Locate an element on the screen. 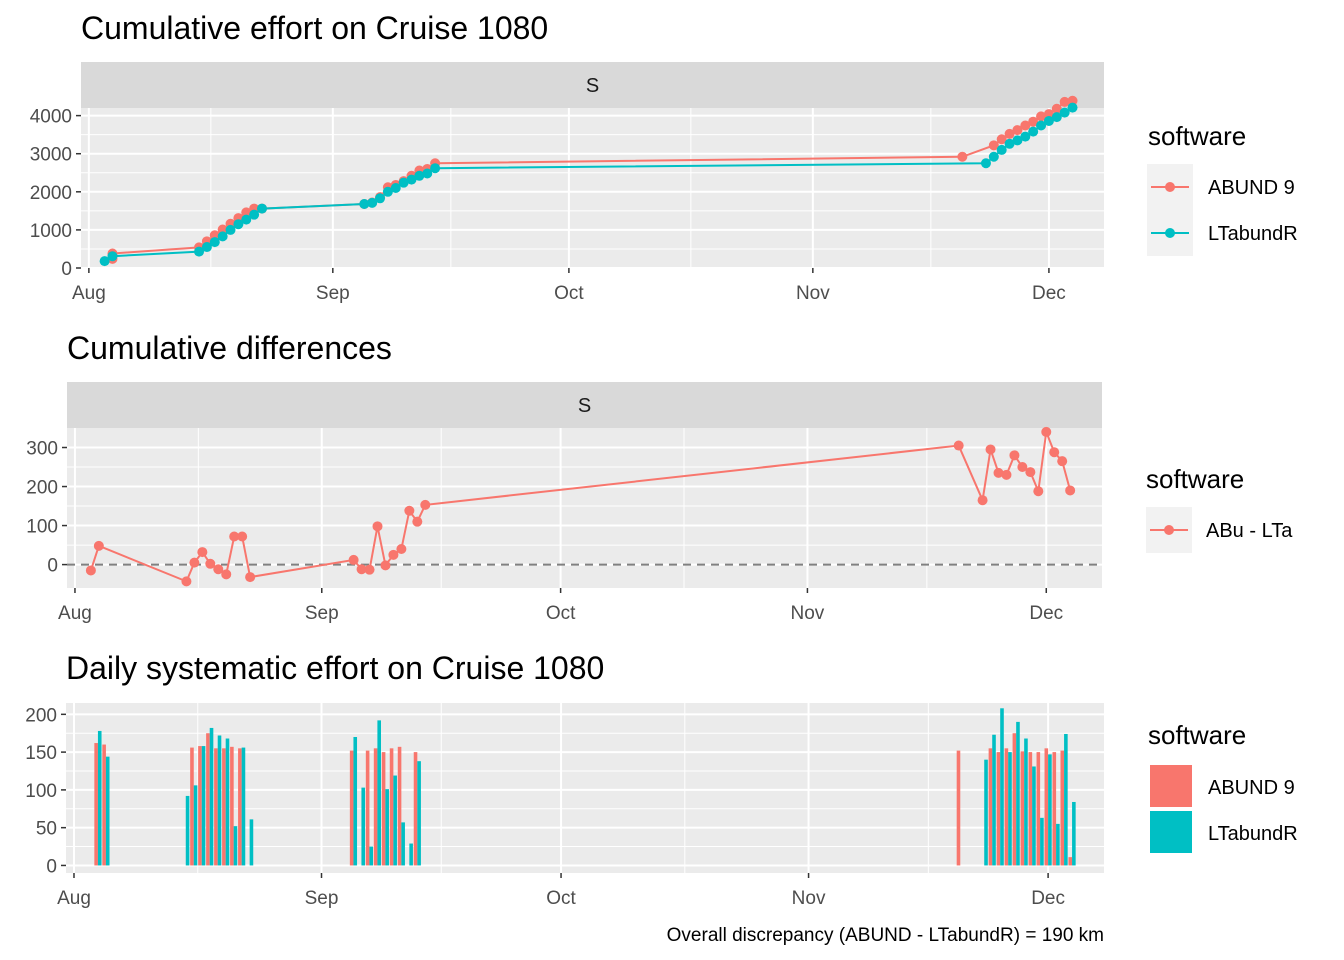 The width and height of the screenshot is (1344, 960). panel3-title: Daily systematic effort on Cruise 1080 is located at coordinates (335, 668).